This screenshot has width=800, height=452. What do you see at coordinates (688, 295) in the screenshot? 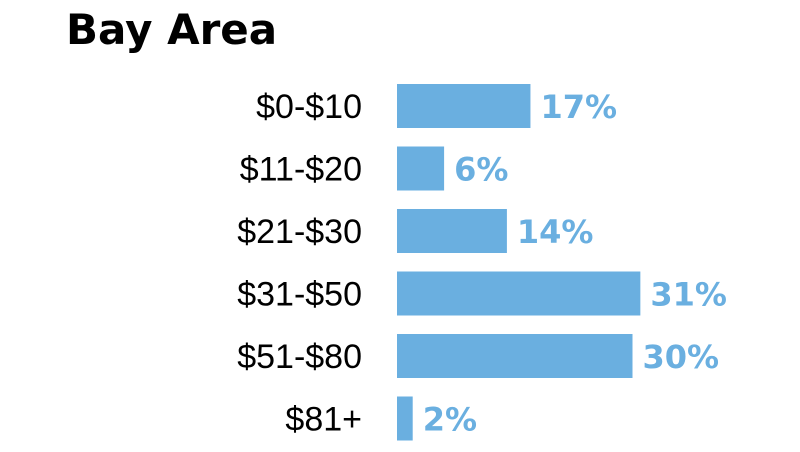
I see `value-label-31-50: 31%` at bounding box center [688, 295].